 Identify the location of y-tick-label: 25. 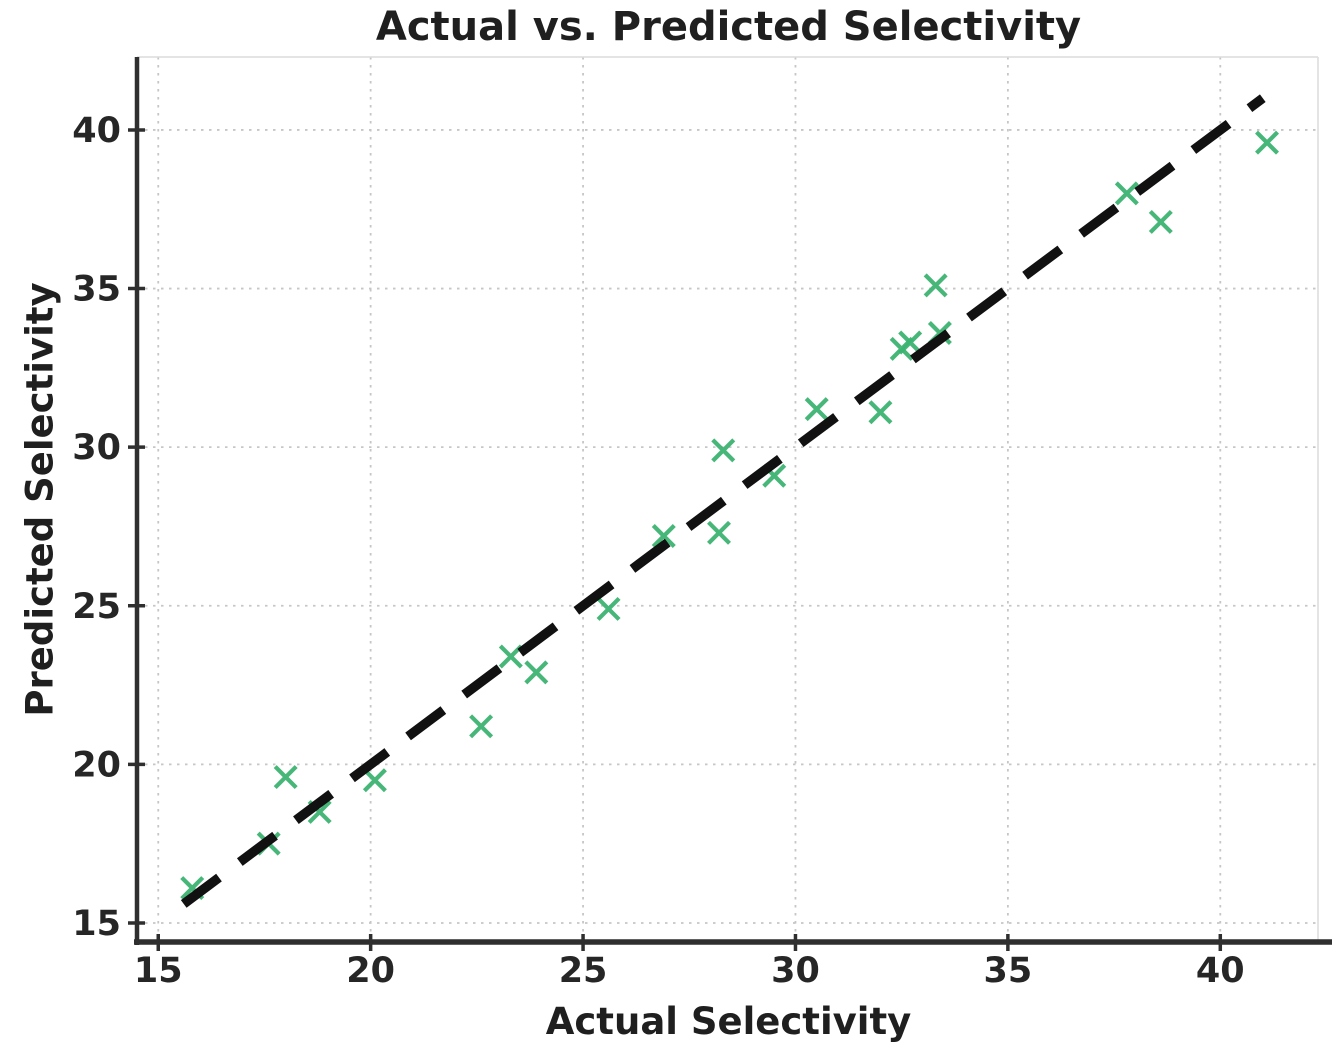
(96, 607).